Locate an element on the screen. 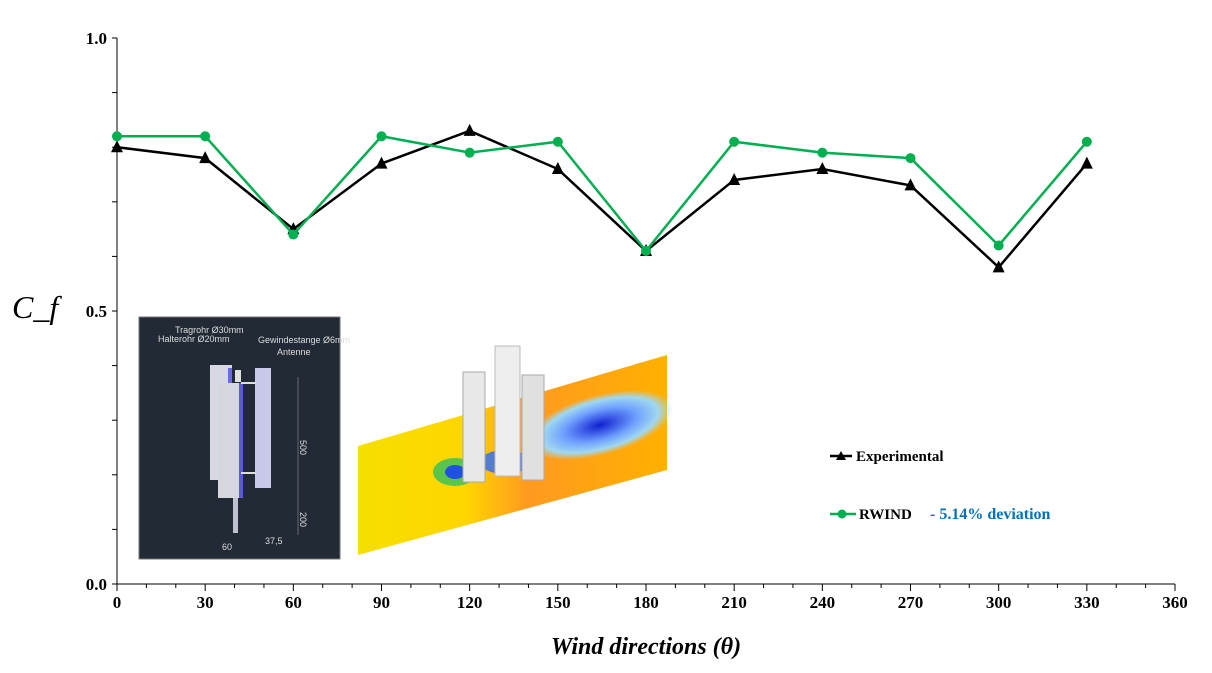  x-tick-label: 90 is located at coordinates (381, 602).